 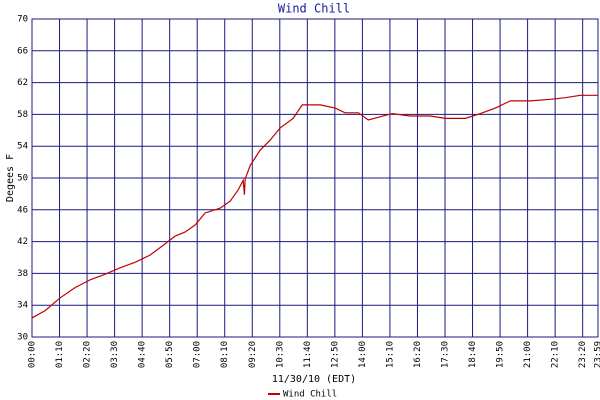 What do you see at coordinates (314, 9) in the screenshot?
I see `chart-title: Wind Chill` at bounding box center [314, 9].